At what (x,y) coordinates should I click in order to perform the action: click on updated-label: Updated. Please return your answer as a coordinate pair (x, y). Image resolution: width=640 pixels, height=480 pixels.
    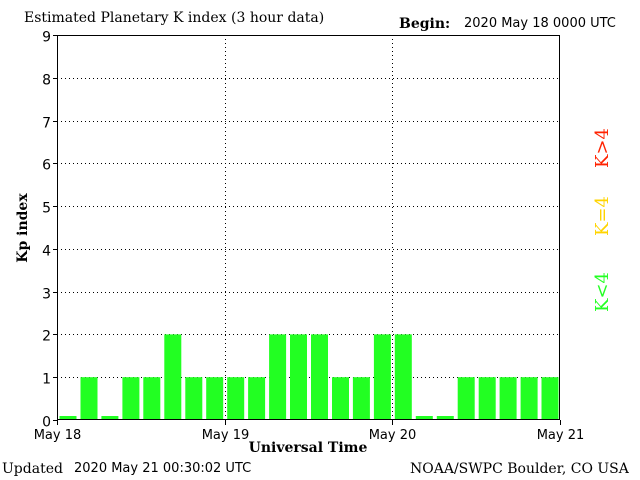
    Looking at the image, I should click on (32, 469).